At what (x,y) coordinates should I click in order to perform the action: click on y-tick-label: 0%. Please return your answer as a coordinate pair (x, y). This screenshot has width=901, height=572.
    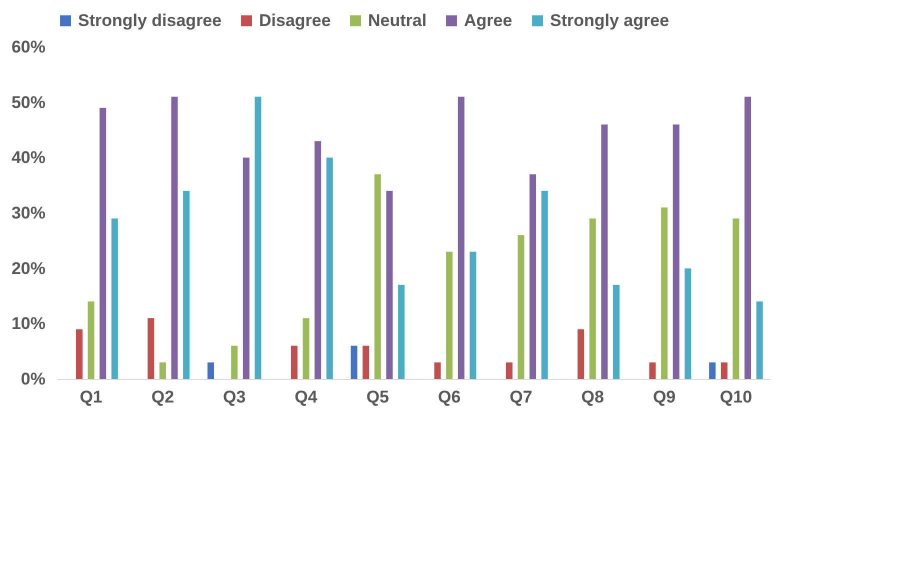
    Looking at the image, I should click on (33, 379).